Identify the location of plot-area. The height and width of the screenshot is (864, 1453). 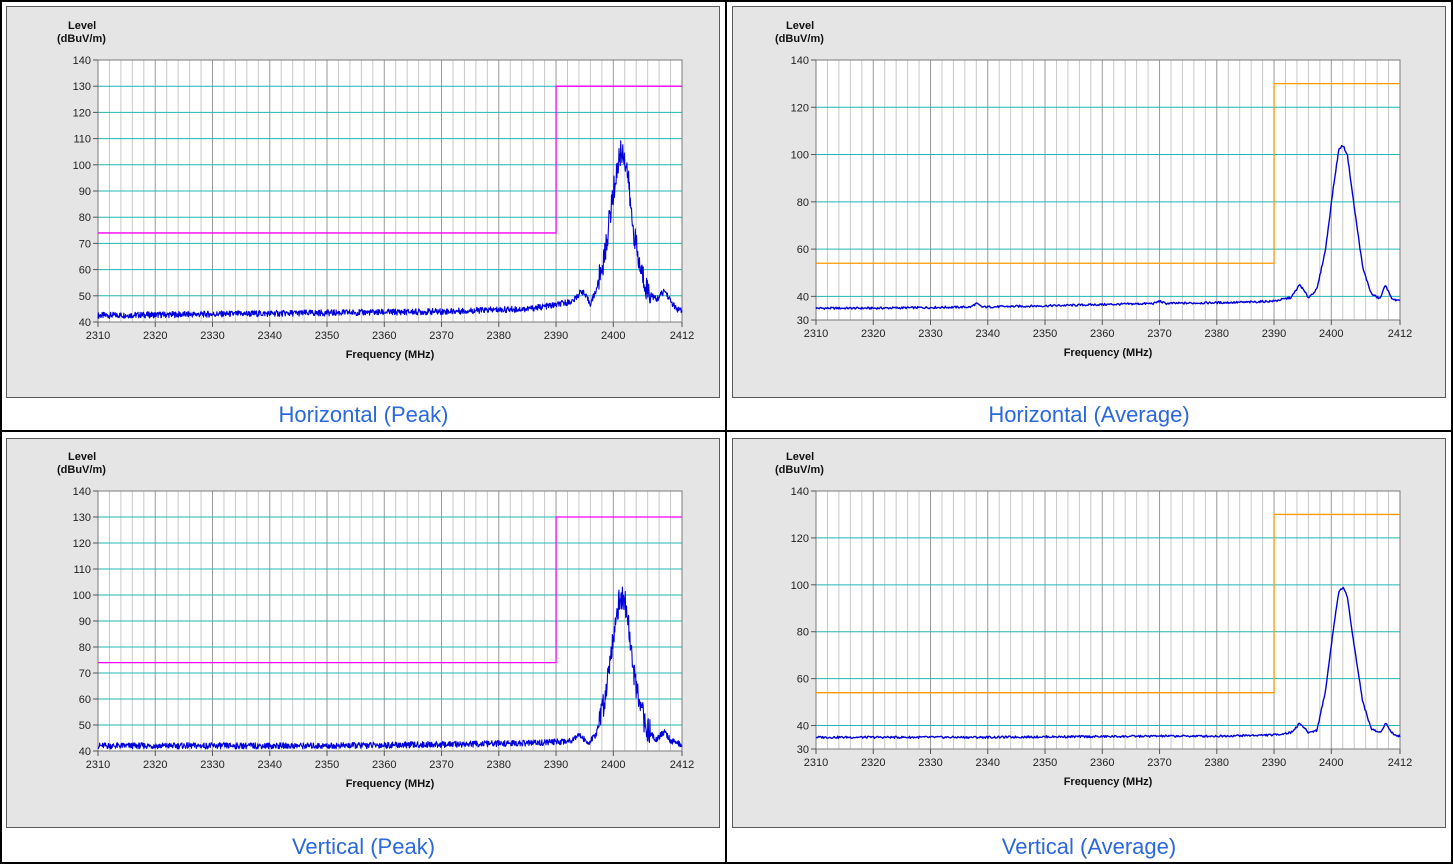
(1108, 190).